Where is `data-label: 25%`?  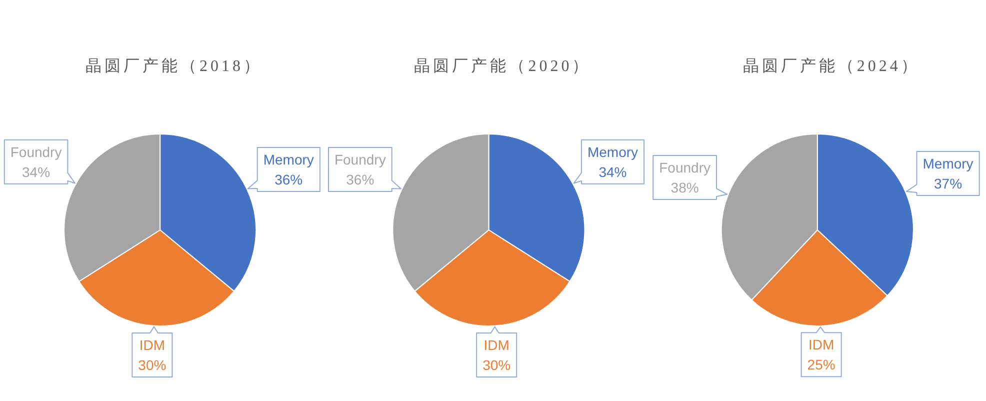 data-label: 25% is located at coordinates (821, 364).